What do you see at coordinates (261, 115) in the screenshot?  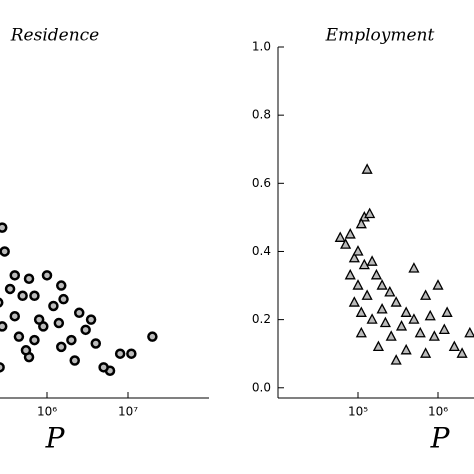 I see `y-tick-label: 0.8` at bounding box center [261, 115].